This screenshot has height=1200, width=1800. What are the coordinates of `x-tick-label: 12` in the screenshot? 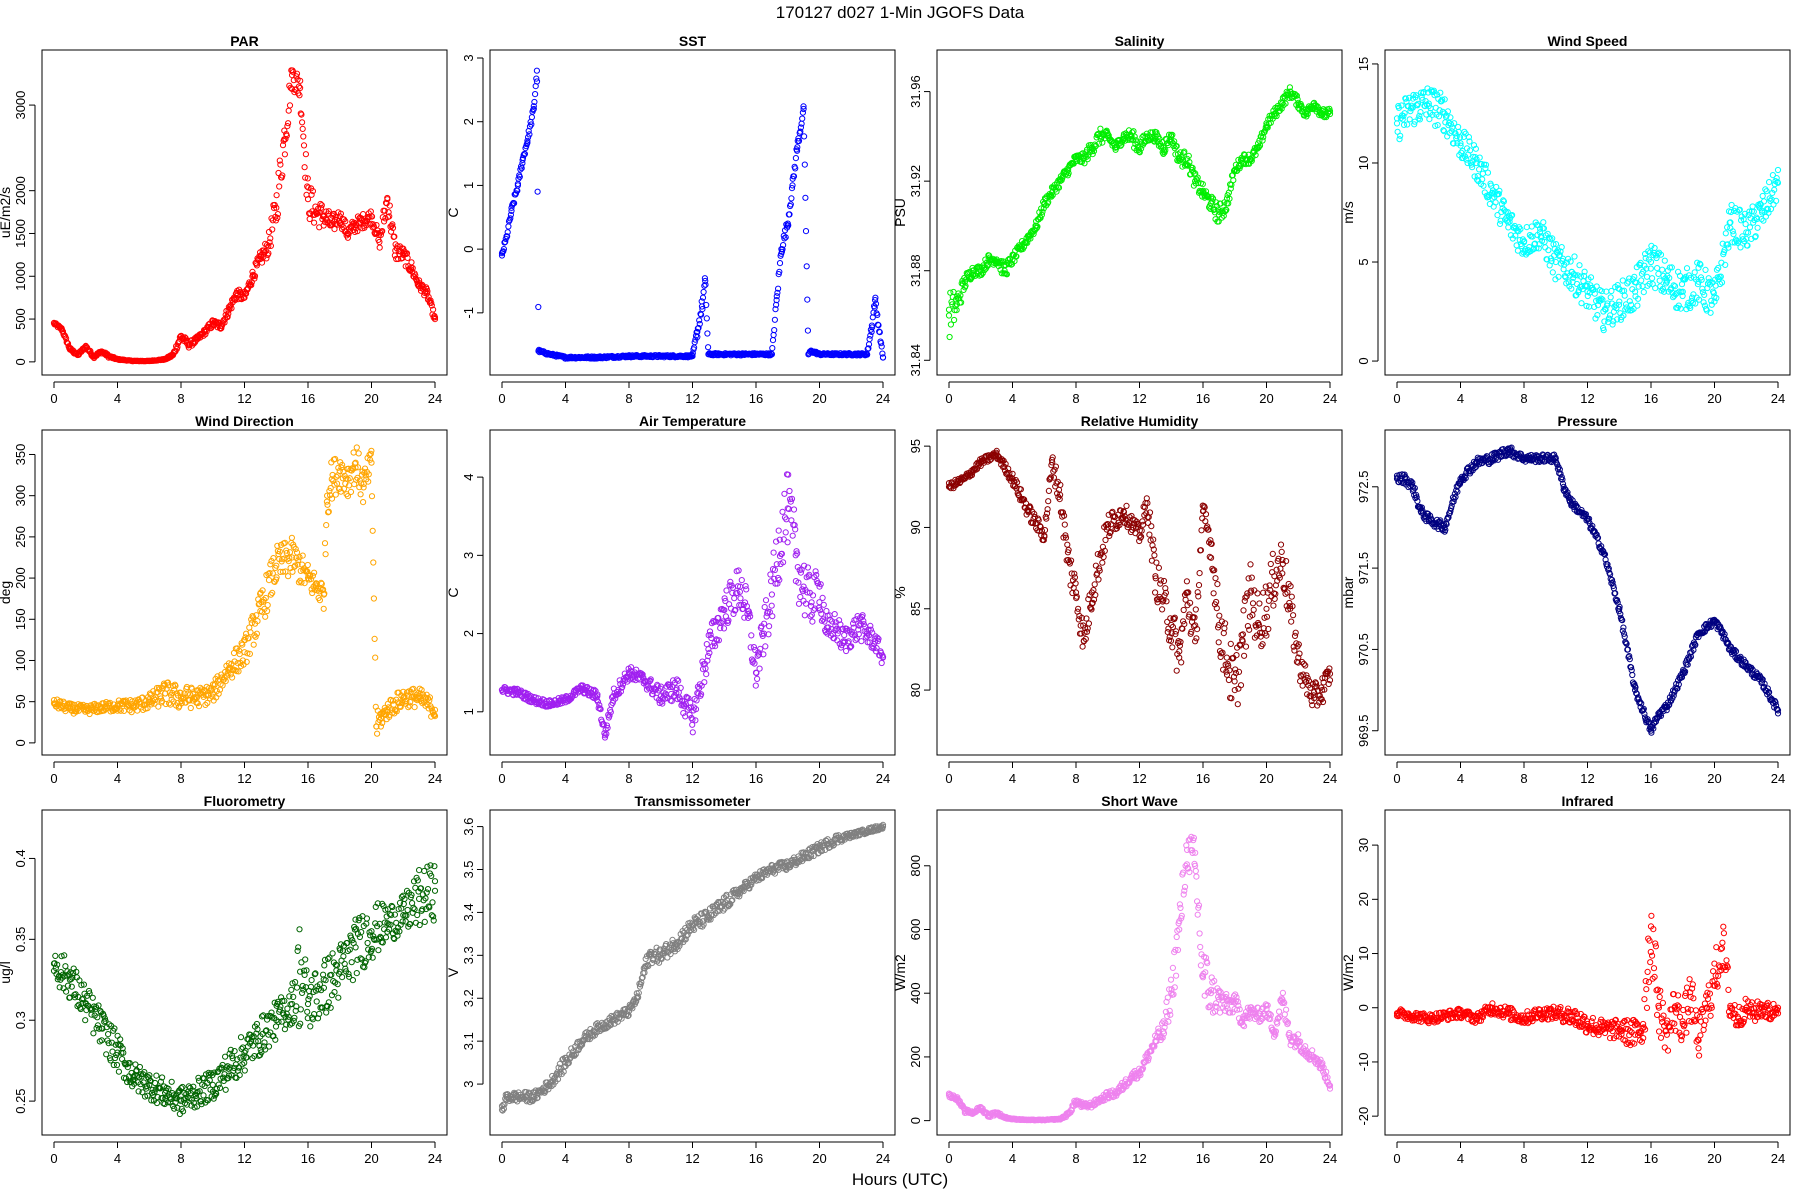 It's located at (1587, 778).